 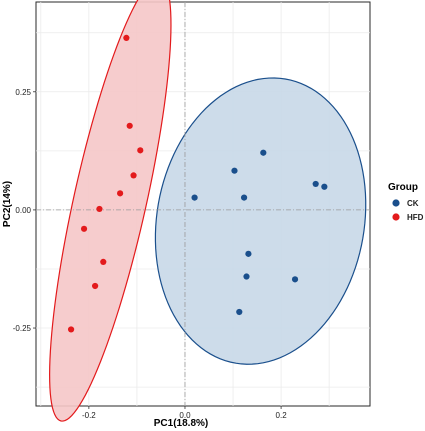 What do you see at coordinates (396, 217) in the screenshot?
I see `legend-key-hfd` at bounding box center [396, 217].